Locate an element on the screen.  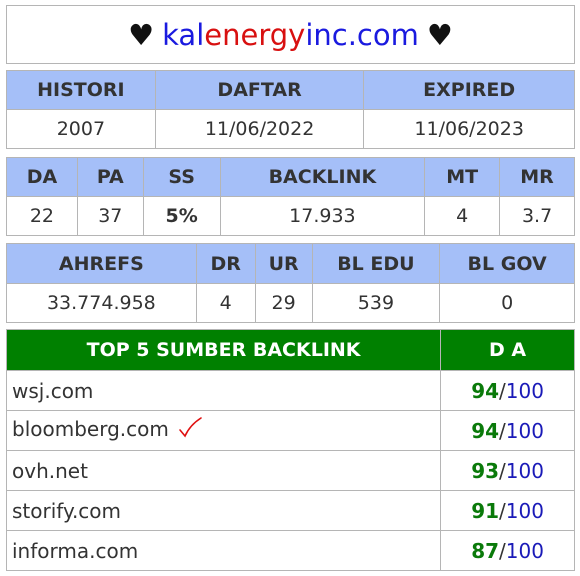
ahrefs-value-row: 33.774.958 4 29 539 0 is located at coordinates (290, 303).